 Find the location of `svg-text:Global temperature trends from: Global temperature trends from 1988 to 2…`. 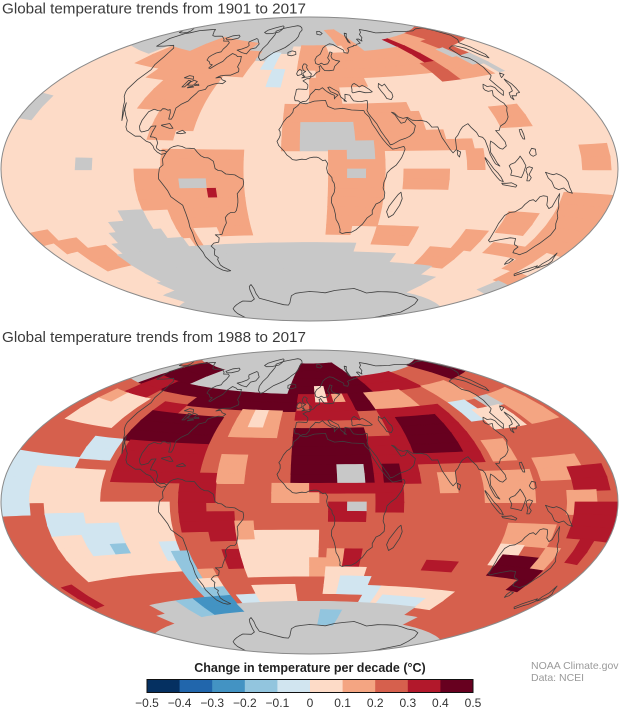

svg-text:Global temperature trends from: Global temperature trends from 1988 to 2… is located at coordinates (154, 337).